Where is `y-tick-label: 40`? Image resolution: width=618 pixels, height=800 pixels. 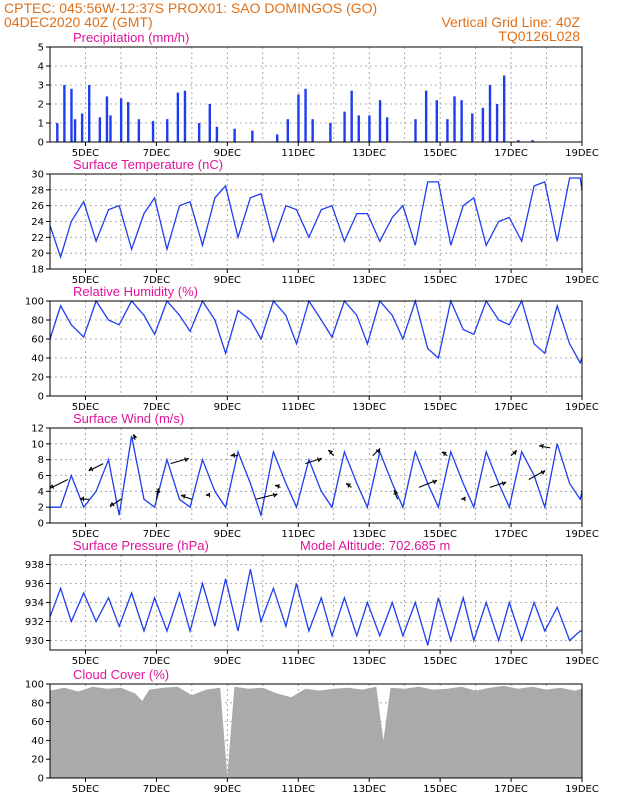 y-tick-label: 40 is located at coordinates (37, 359).